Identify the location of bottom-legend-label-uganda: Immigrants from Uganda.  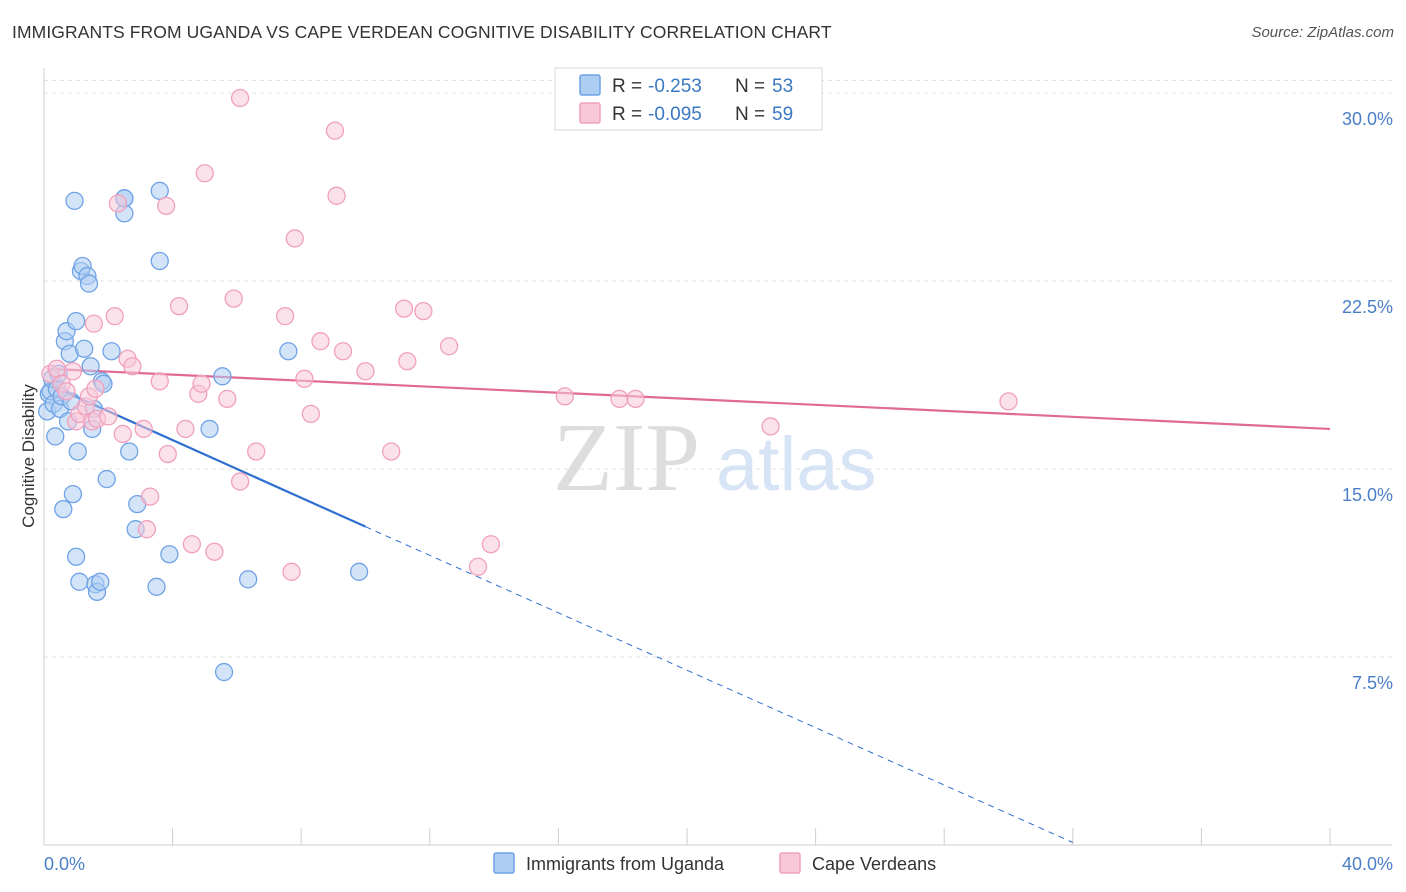
(625, 864).